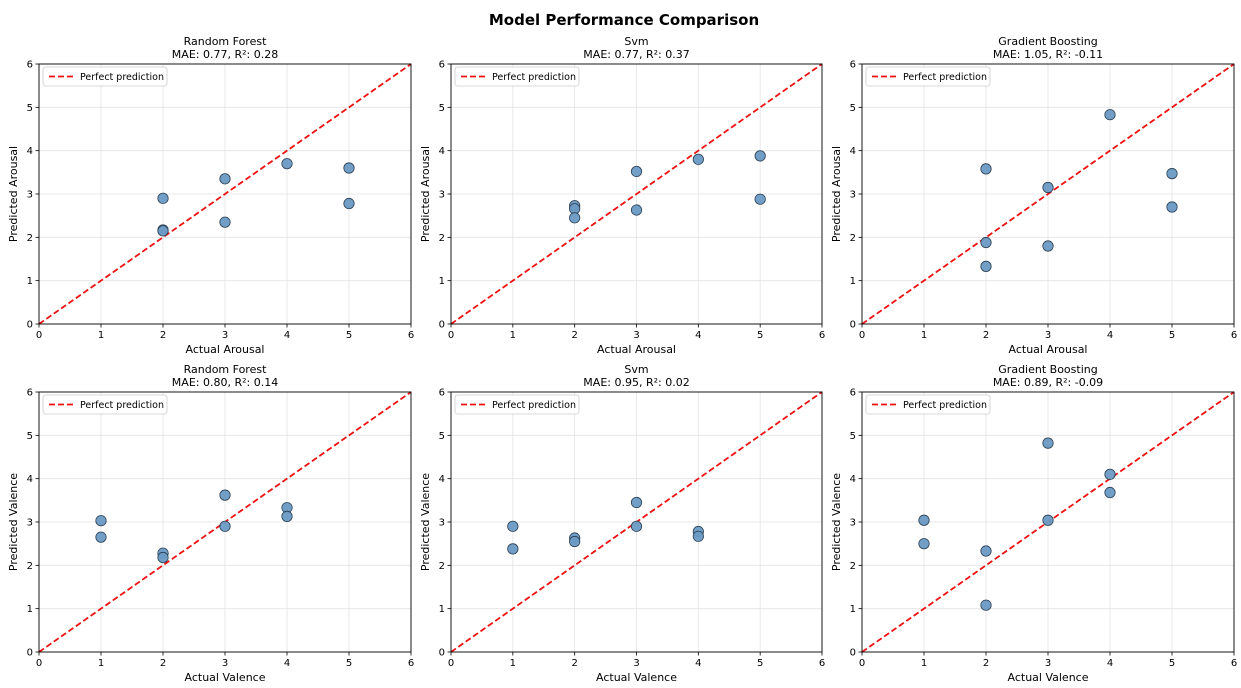  Describe the element at coordinates (225, 382) in the screenshot. I see `subplot-metrics: MAE: 0.80, R²: 0.14` at that location.